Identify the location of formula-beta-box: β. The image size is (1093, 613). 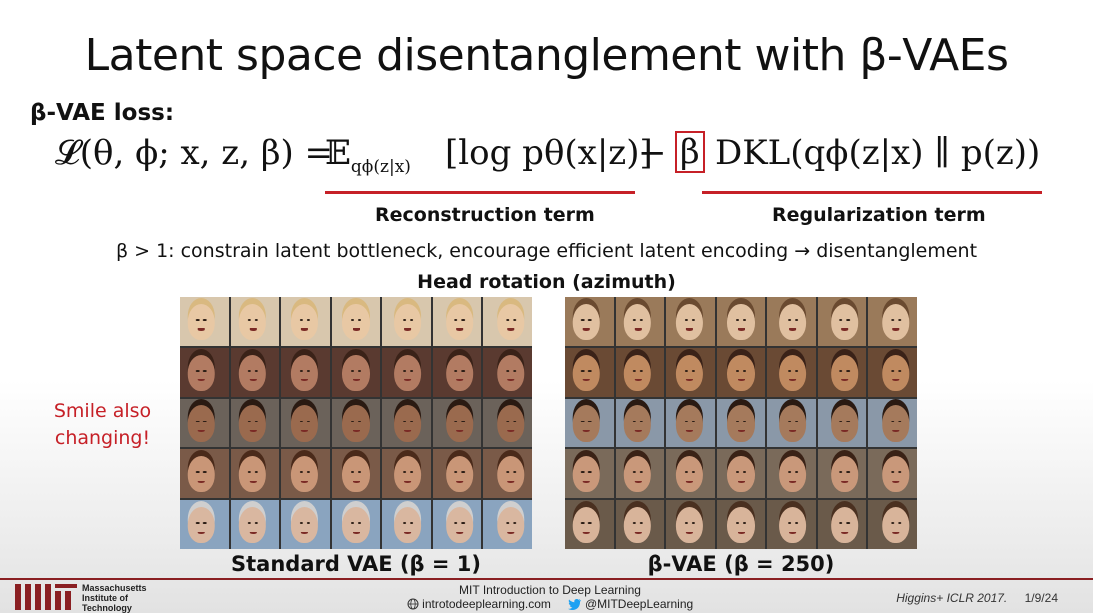
(690, 152).